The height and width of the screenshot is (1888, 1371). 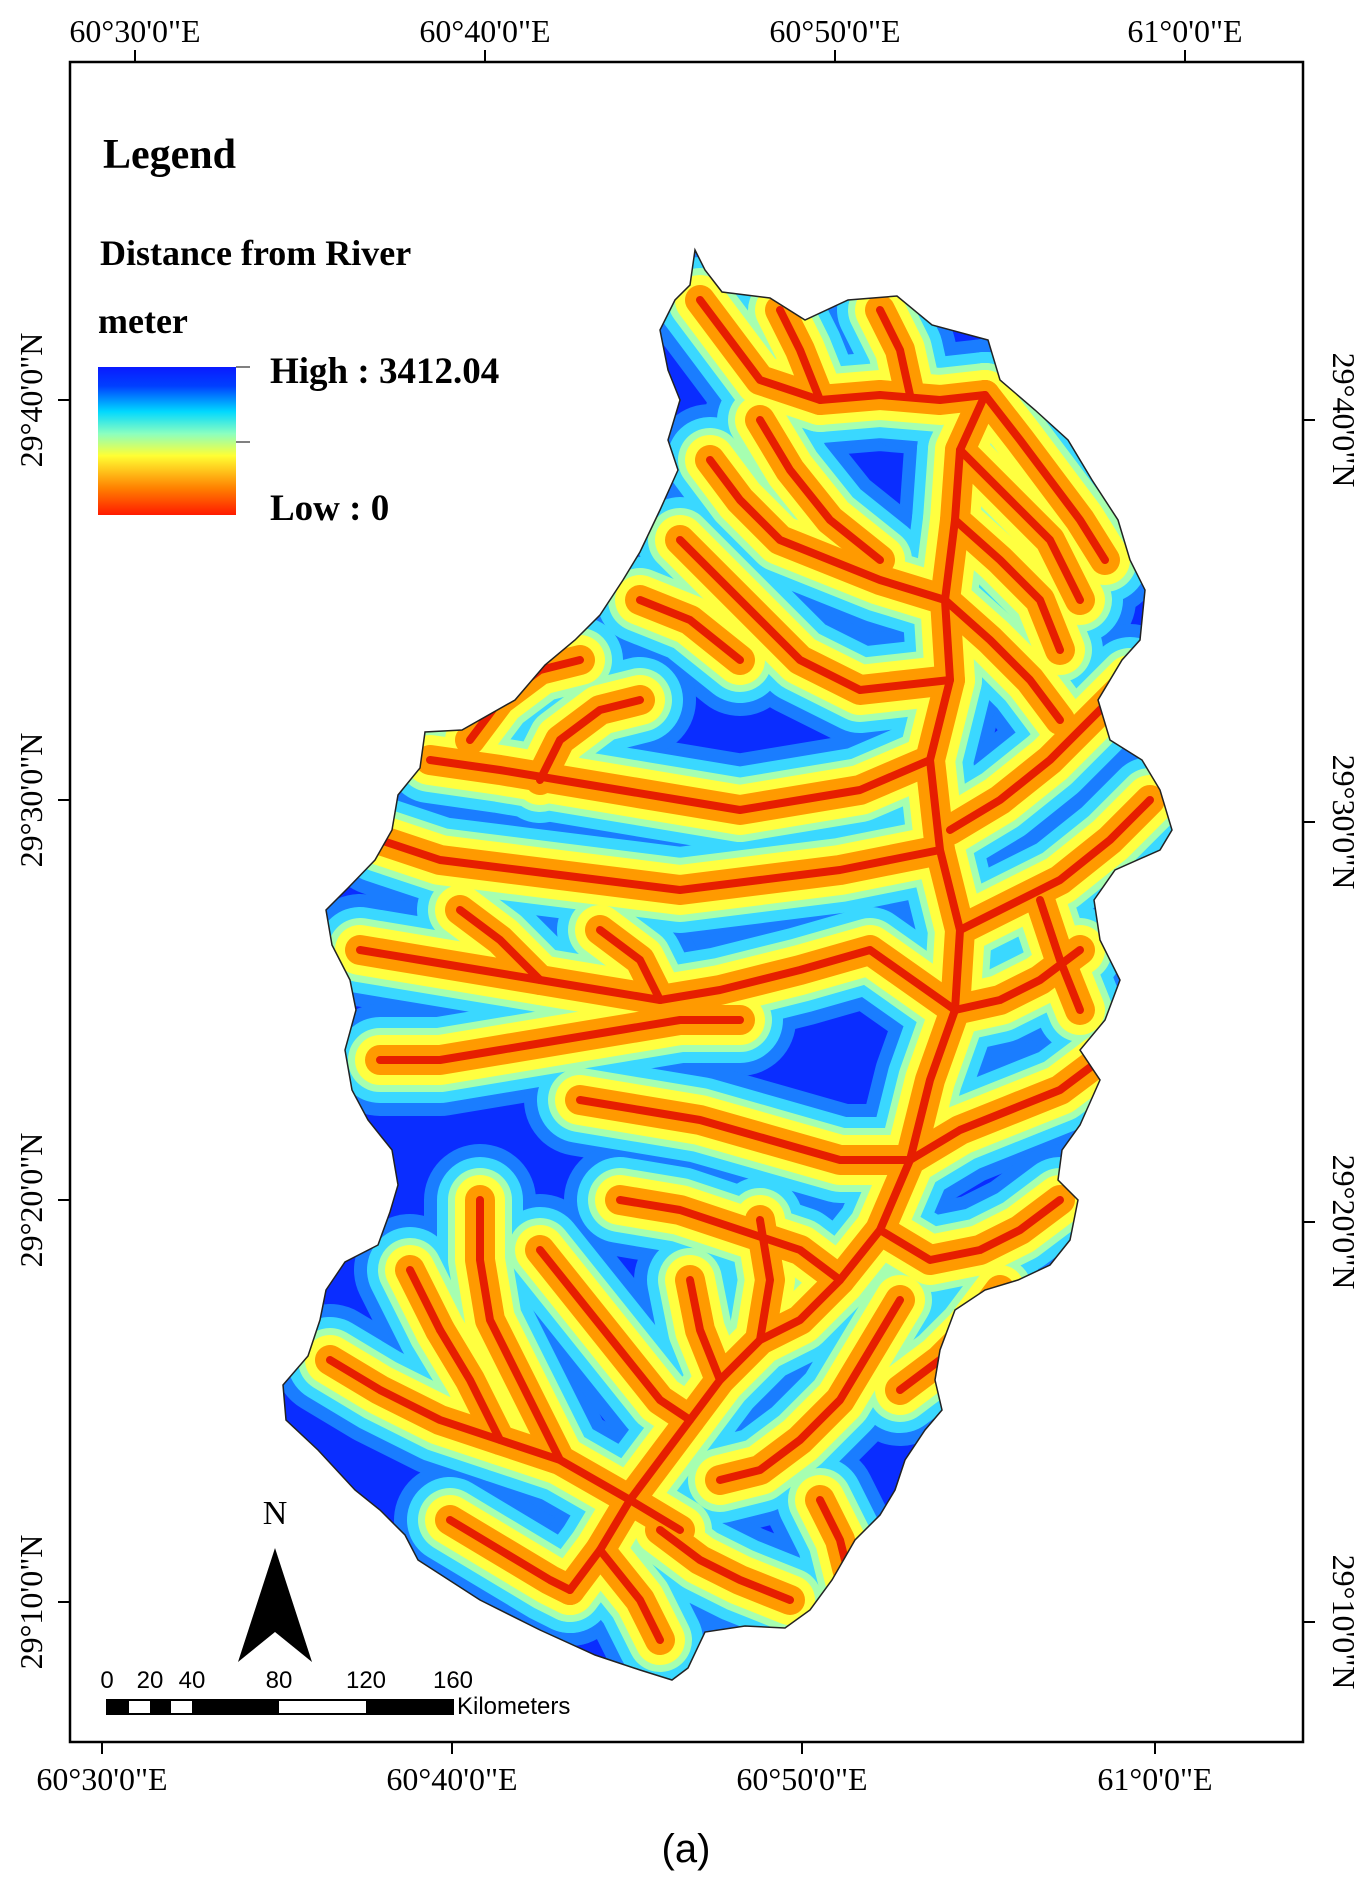 What do you see at coordinates (1344, 1622) in the screenshot?
I see `right-axis-label: 29°10'0"N` at bounding box center [1344, 1622].